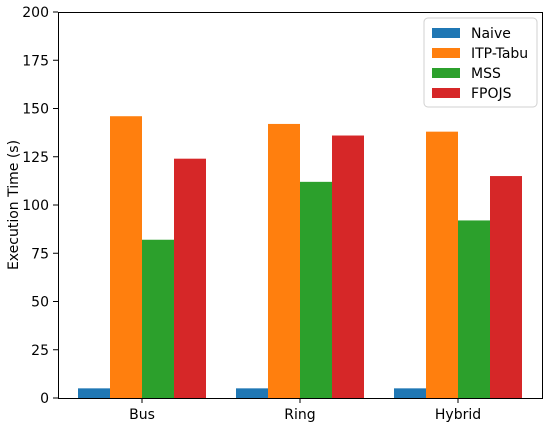 The width and height of the screenshot is (550, 424). I want to click on legend-box, so click(480, 62).